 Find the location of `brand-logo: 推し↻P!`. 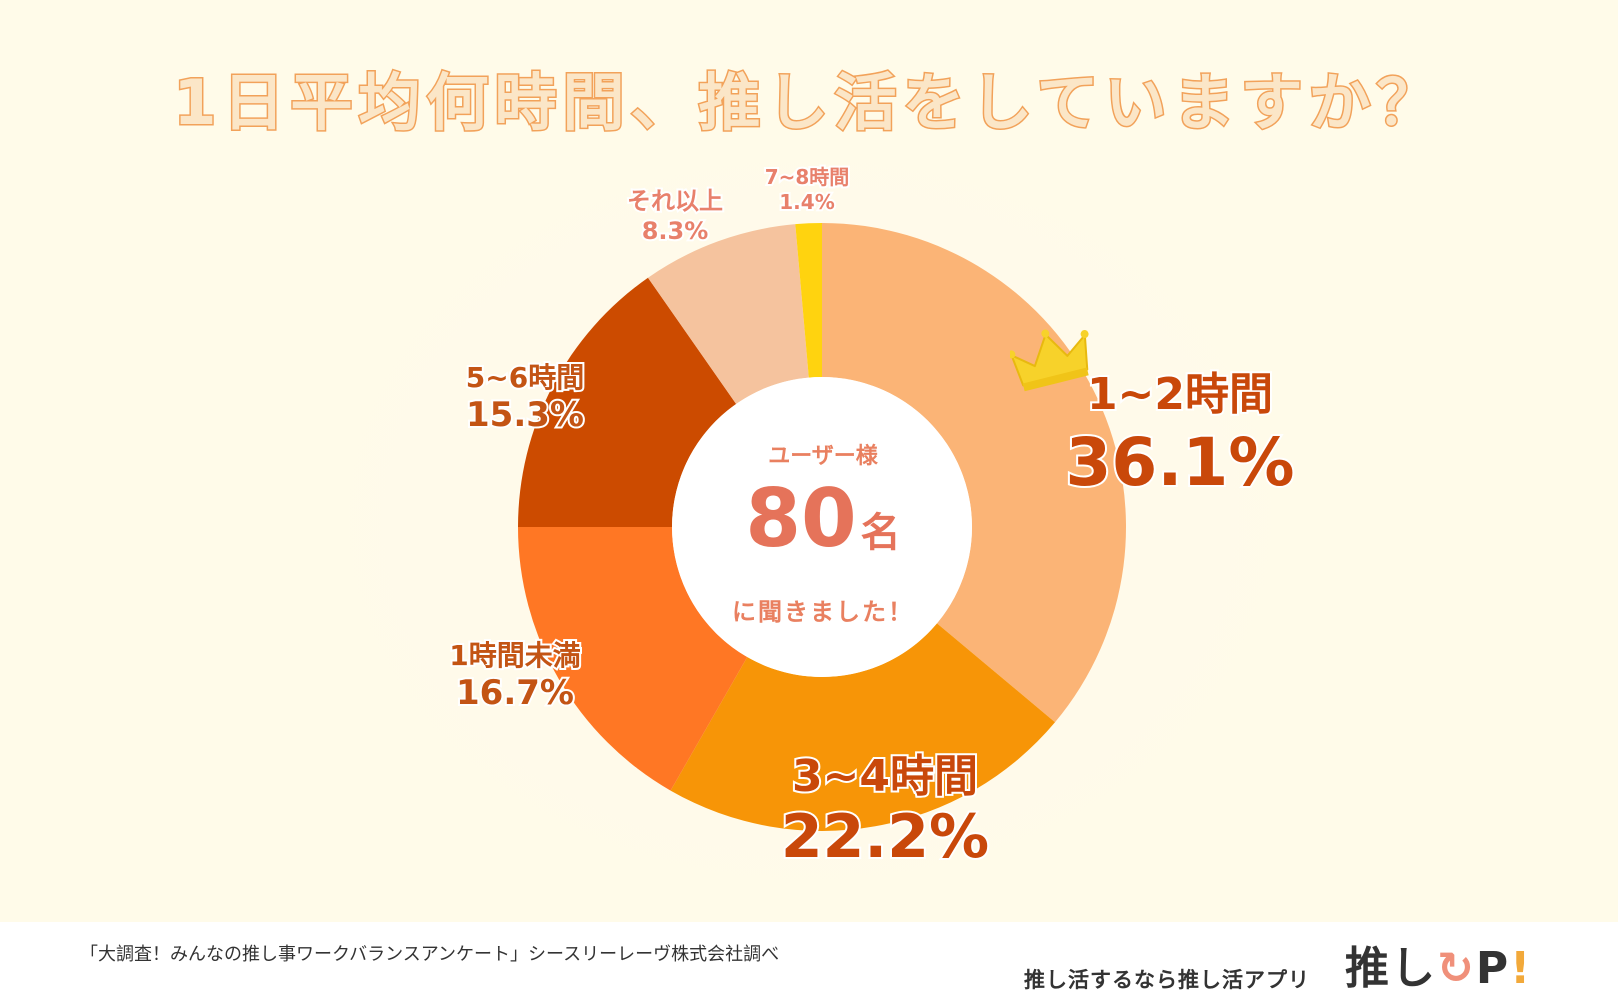

brand-logo: 推し↻P! is located at coordinates (1439, 968).